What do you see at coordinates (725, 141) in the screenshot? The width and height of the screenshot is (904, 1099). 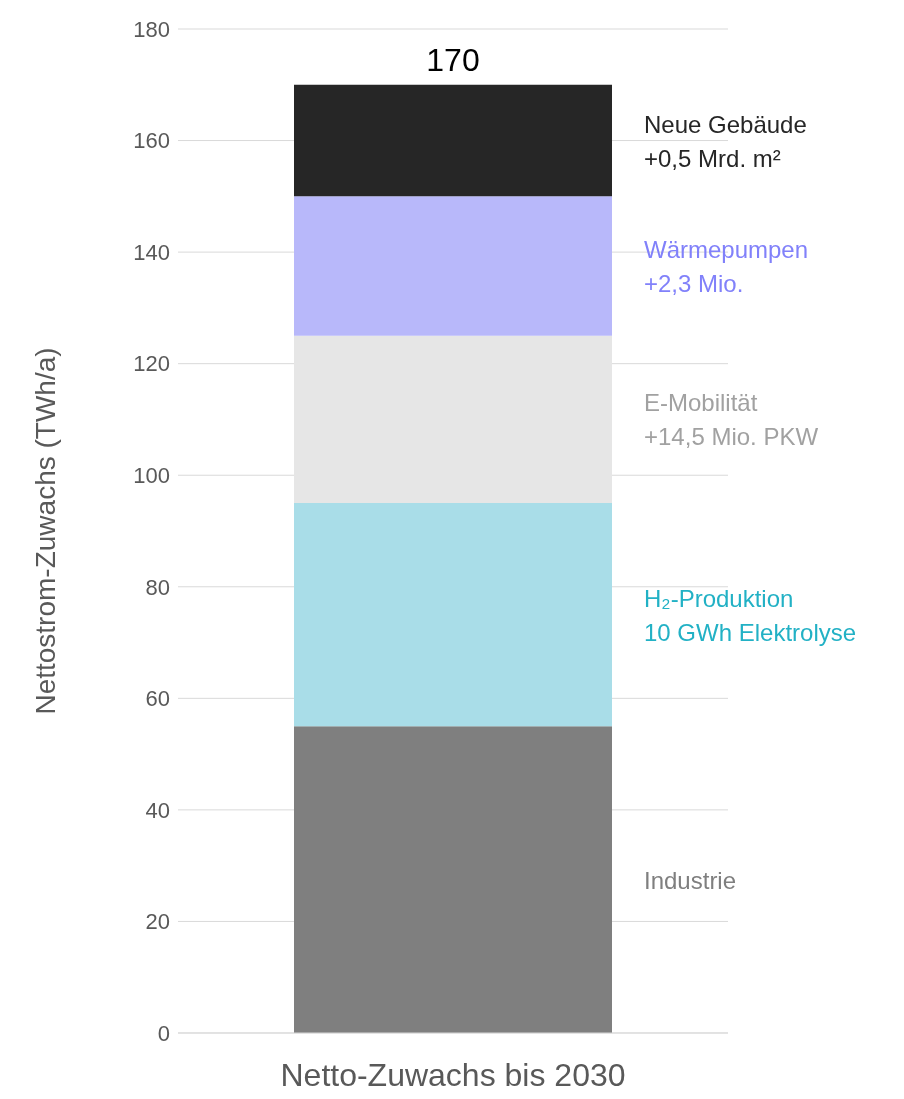 I see `series-label: Neue Gebäude +0,5 Mrd. m²` at bounding box center [725, 141].